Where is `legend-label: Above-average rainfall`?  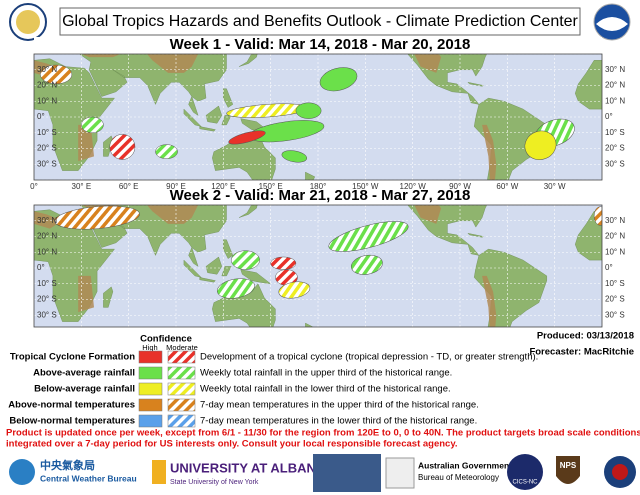 legend-label: Above-average rainfall is located at coordinates (84, 373).